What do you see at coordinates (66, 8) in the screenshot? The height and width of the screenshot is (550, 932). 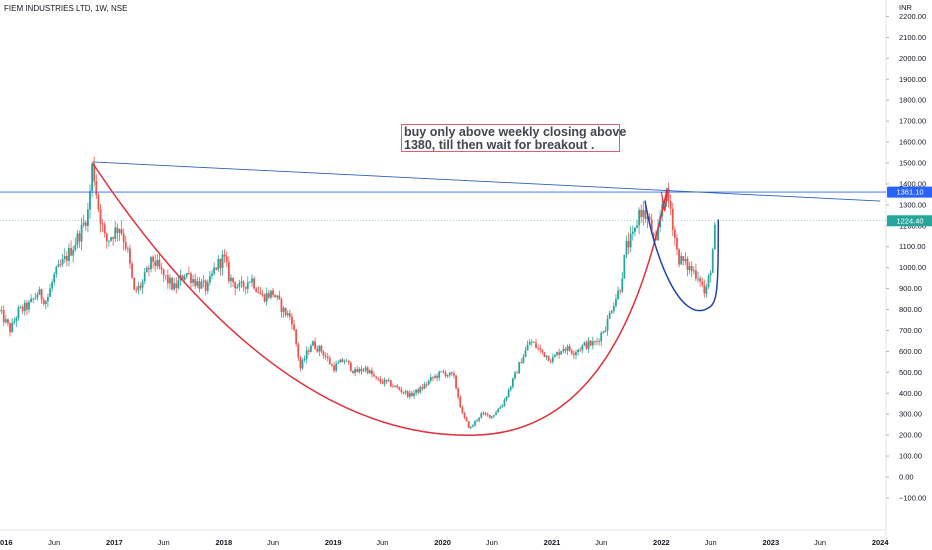 I see `chart-title: FIEM INDUSTRIES LTD, 1W, NSE` at bounding box center [66, 8].